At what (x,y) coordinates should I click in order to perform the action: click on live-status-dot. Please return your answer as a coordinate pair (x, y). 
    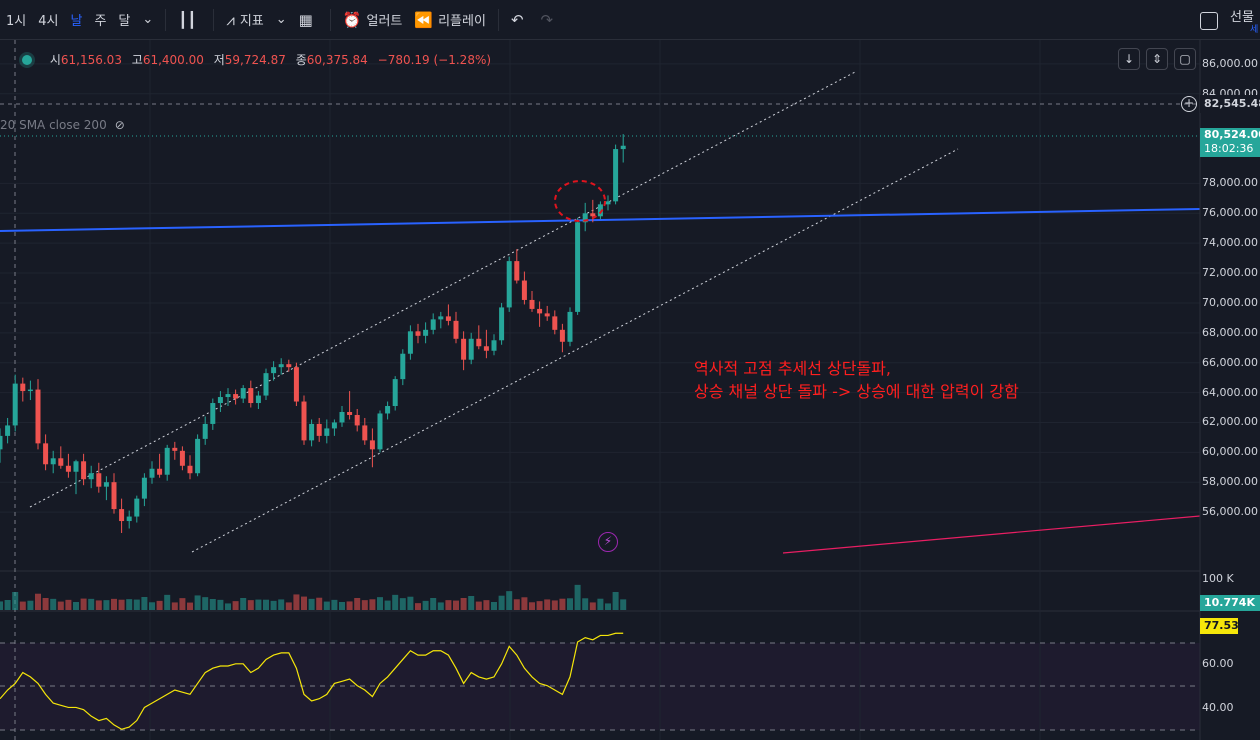
    Looking at the image, I should click on (27, 60).